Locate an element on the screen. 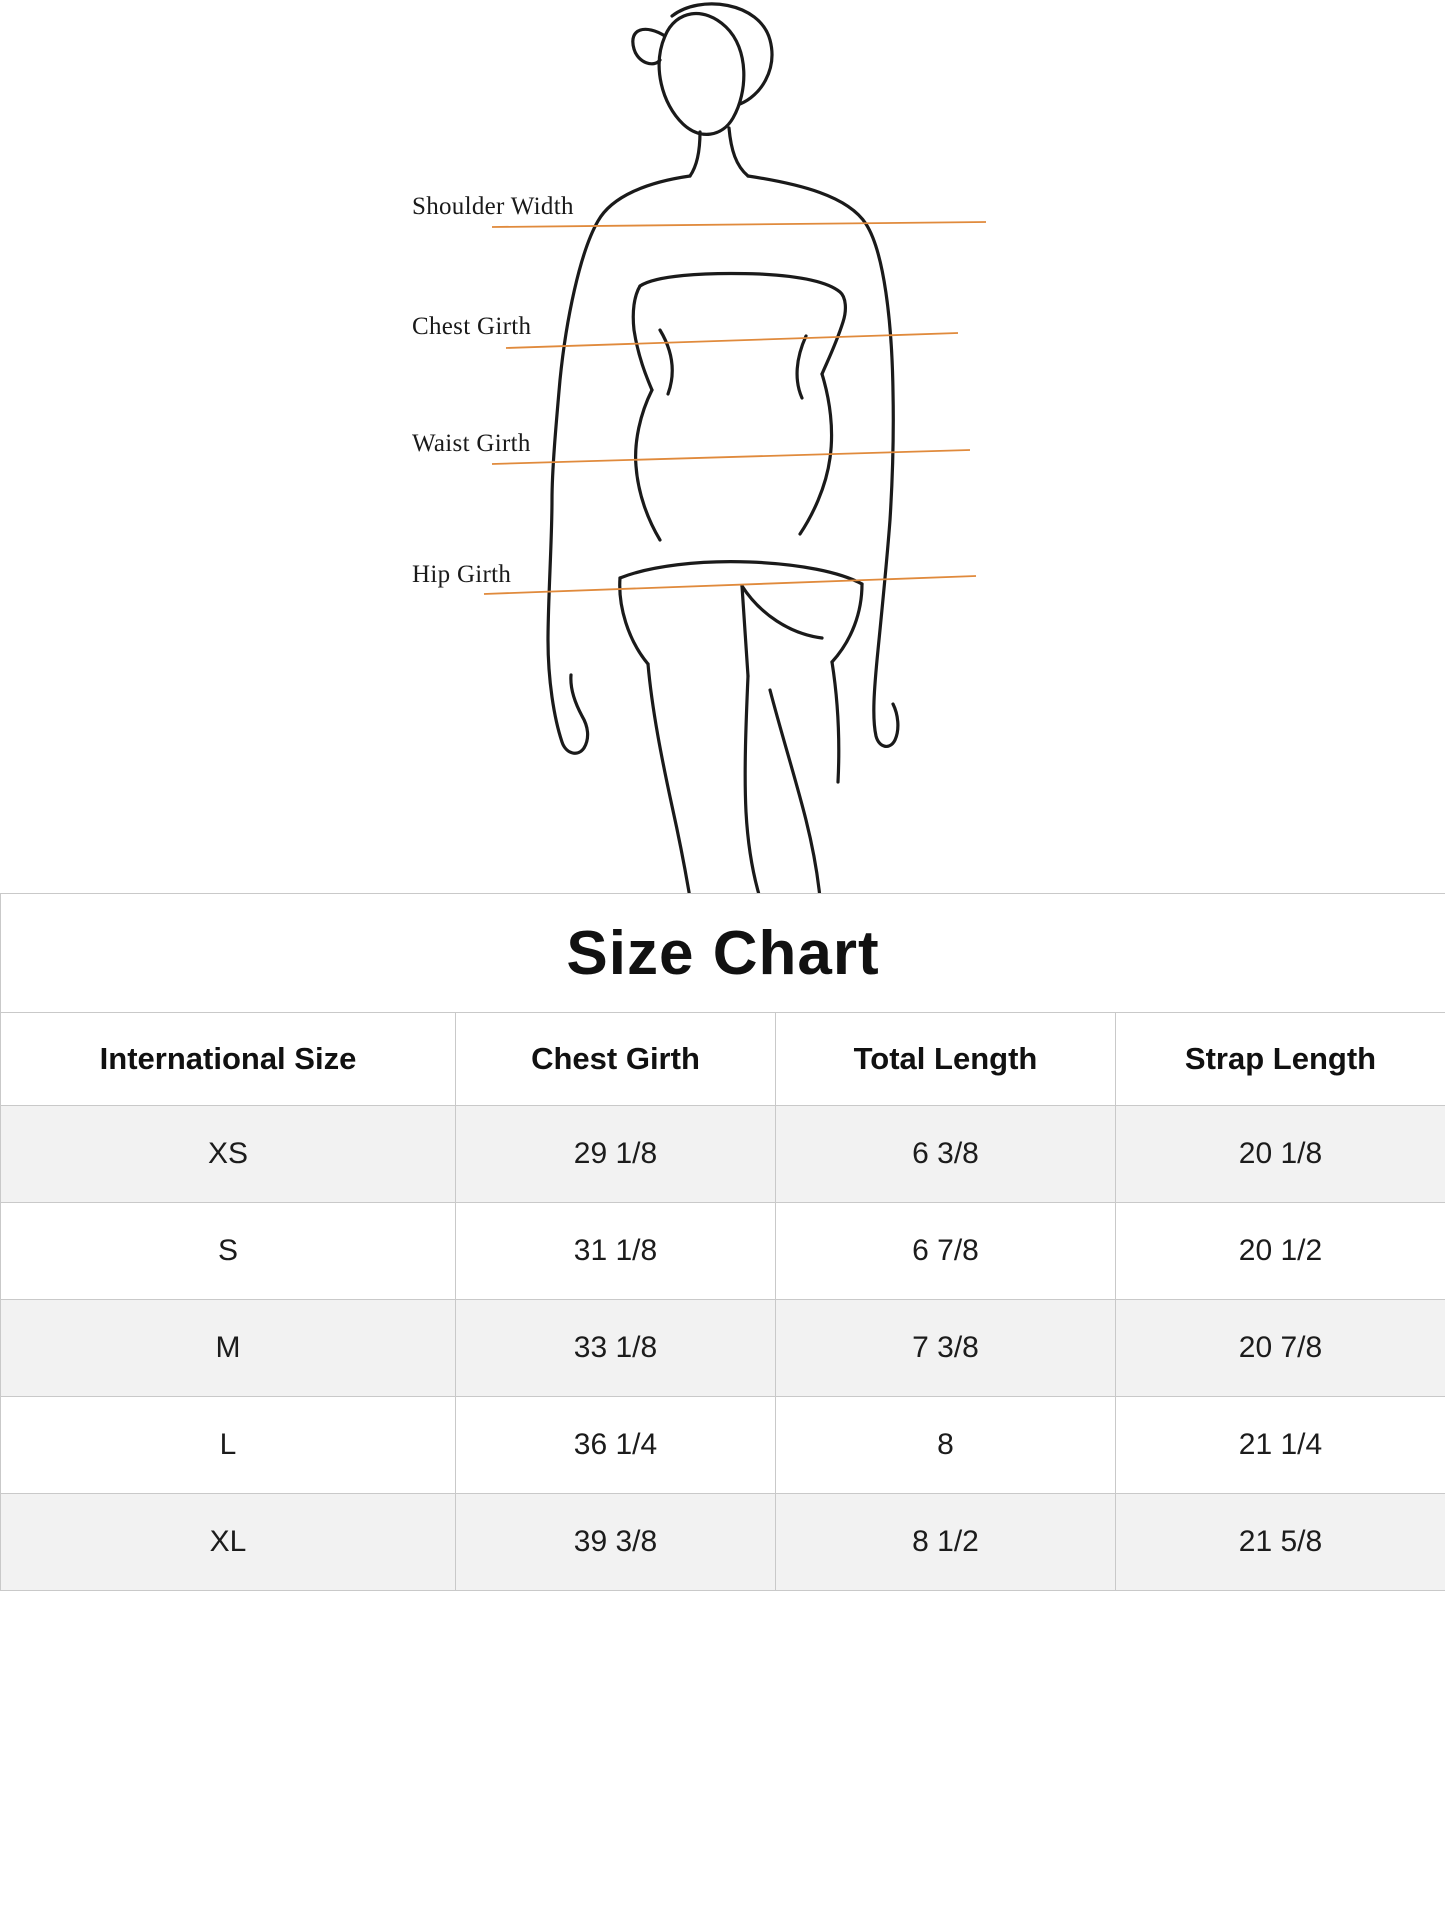 The height and width of the screenshot is (1927, 1445). measurement-label-hip-girth: Hip Girth is located at coordinates (462, 574).